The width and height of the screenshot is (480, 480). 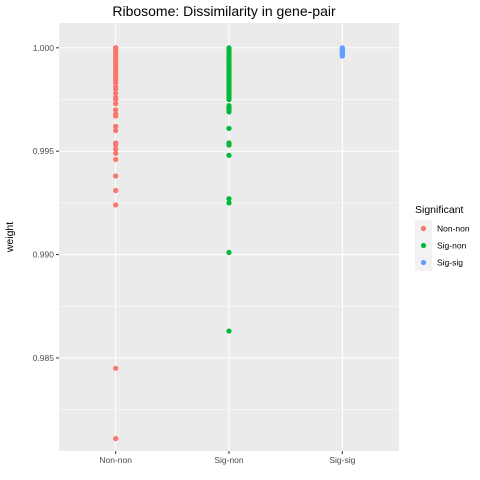 What do you see at coordinates (115, 460) in the screenshot?
I see `x-tick-label: Non-non` at bounding box center [115, 460].